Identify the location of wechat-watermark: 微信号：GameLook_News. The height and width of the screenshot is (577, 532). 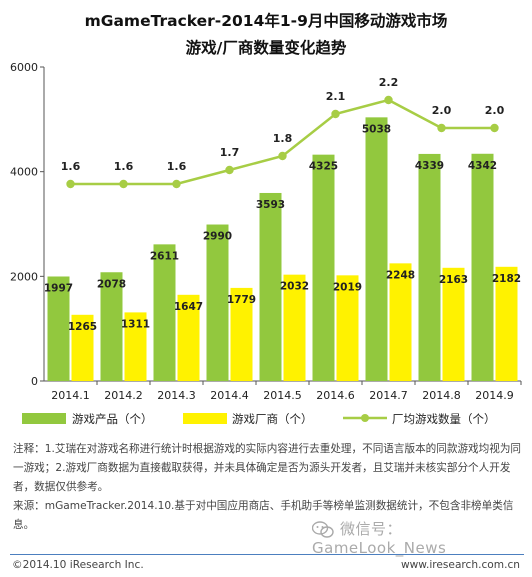
(422, 537).